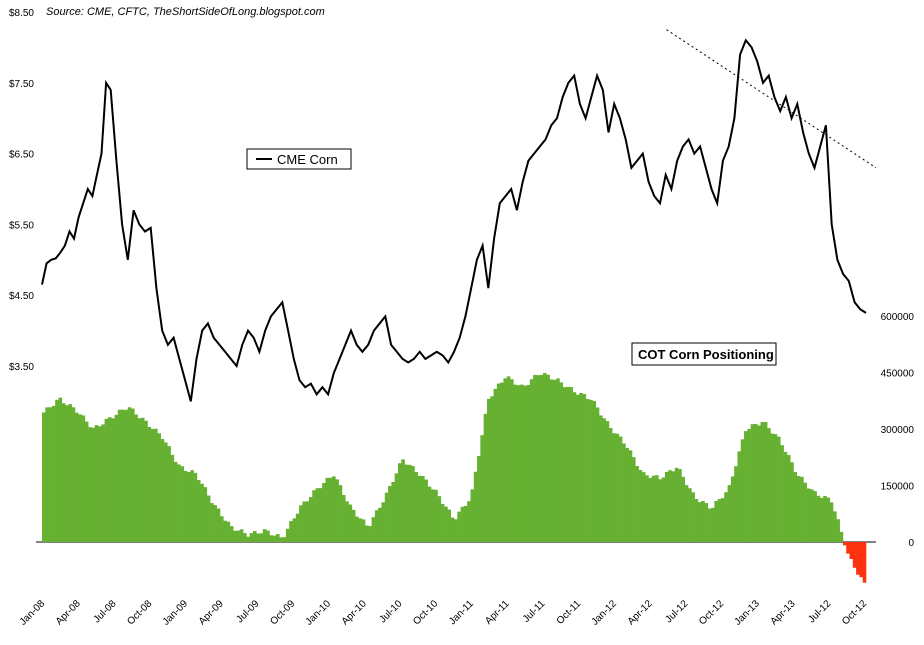 The width and height of the screenshot is (924, 645). Describe the element at coordinates (898, 430) in the screenshot. I see `right-tick-label: 300000` at that location.